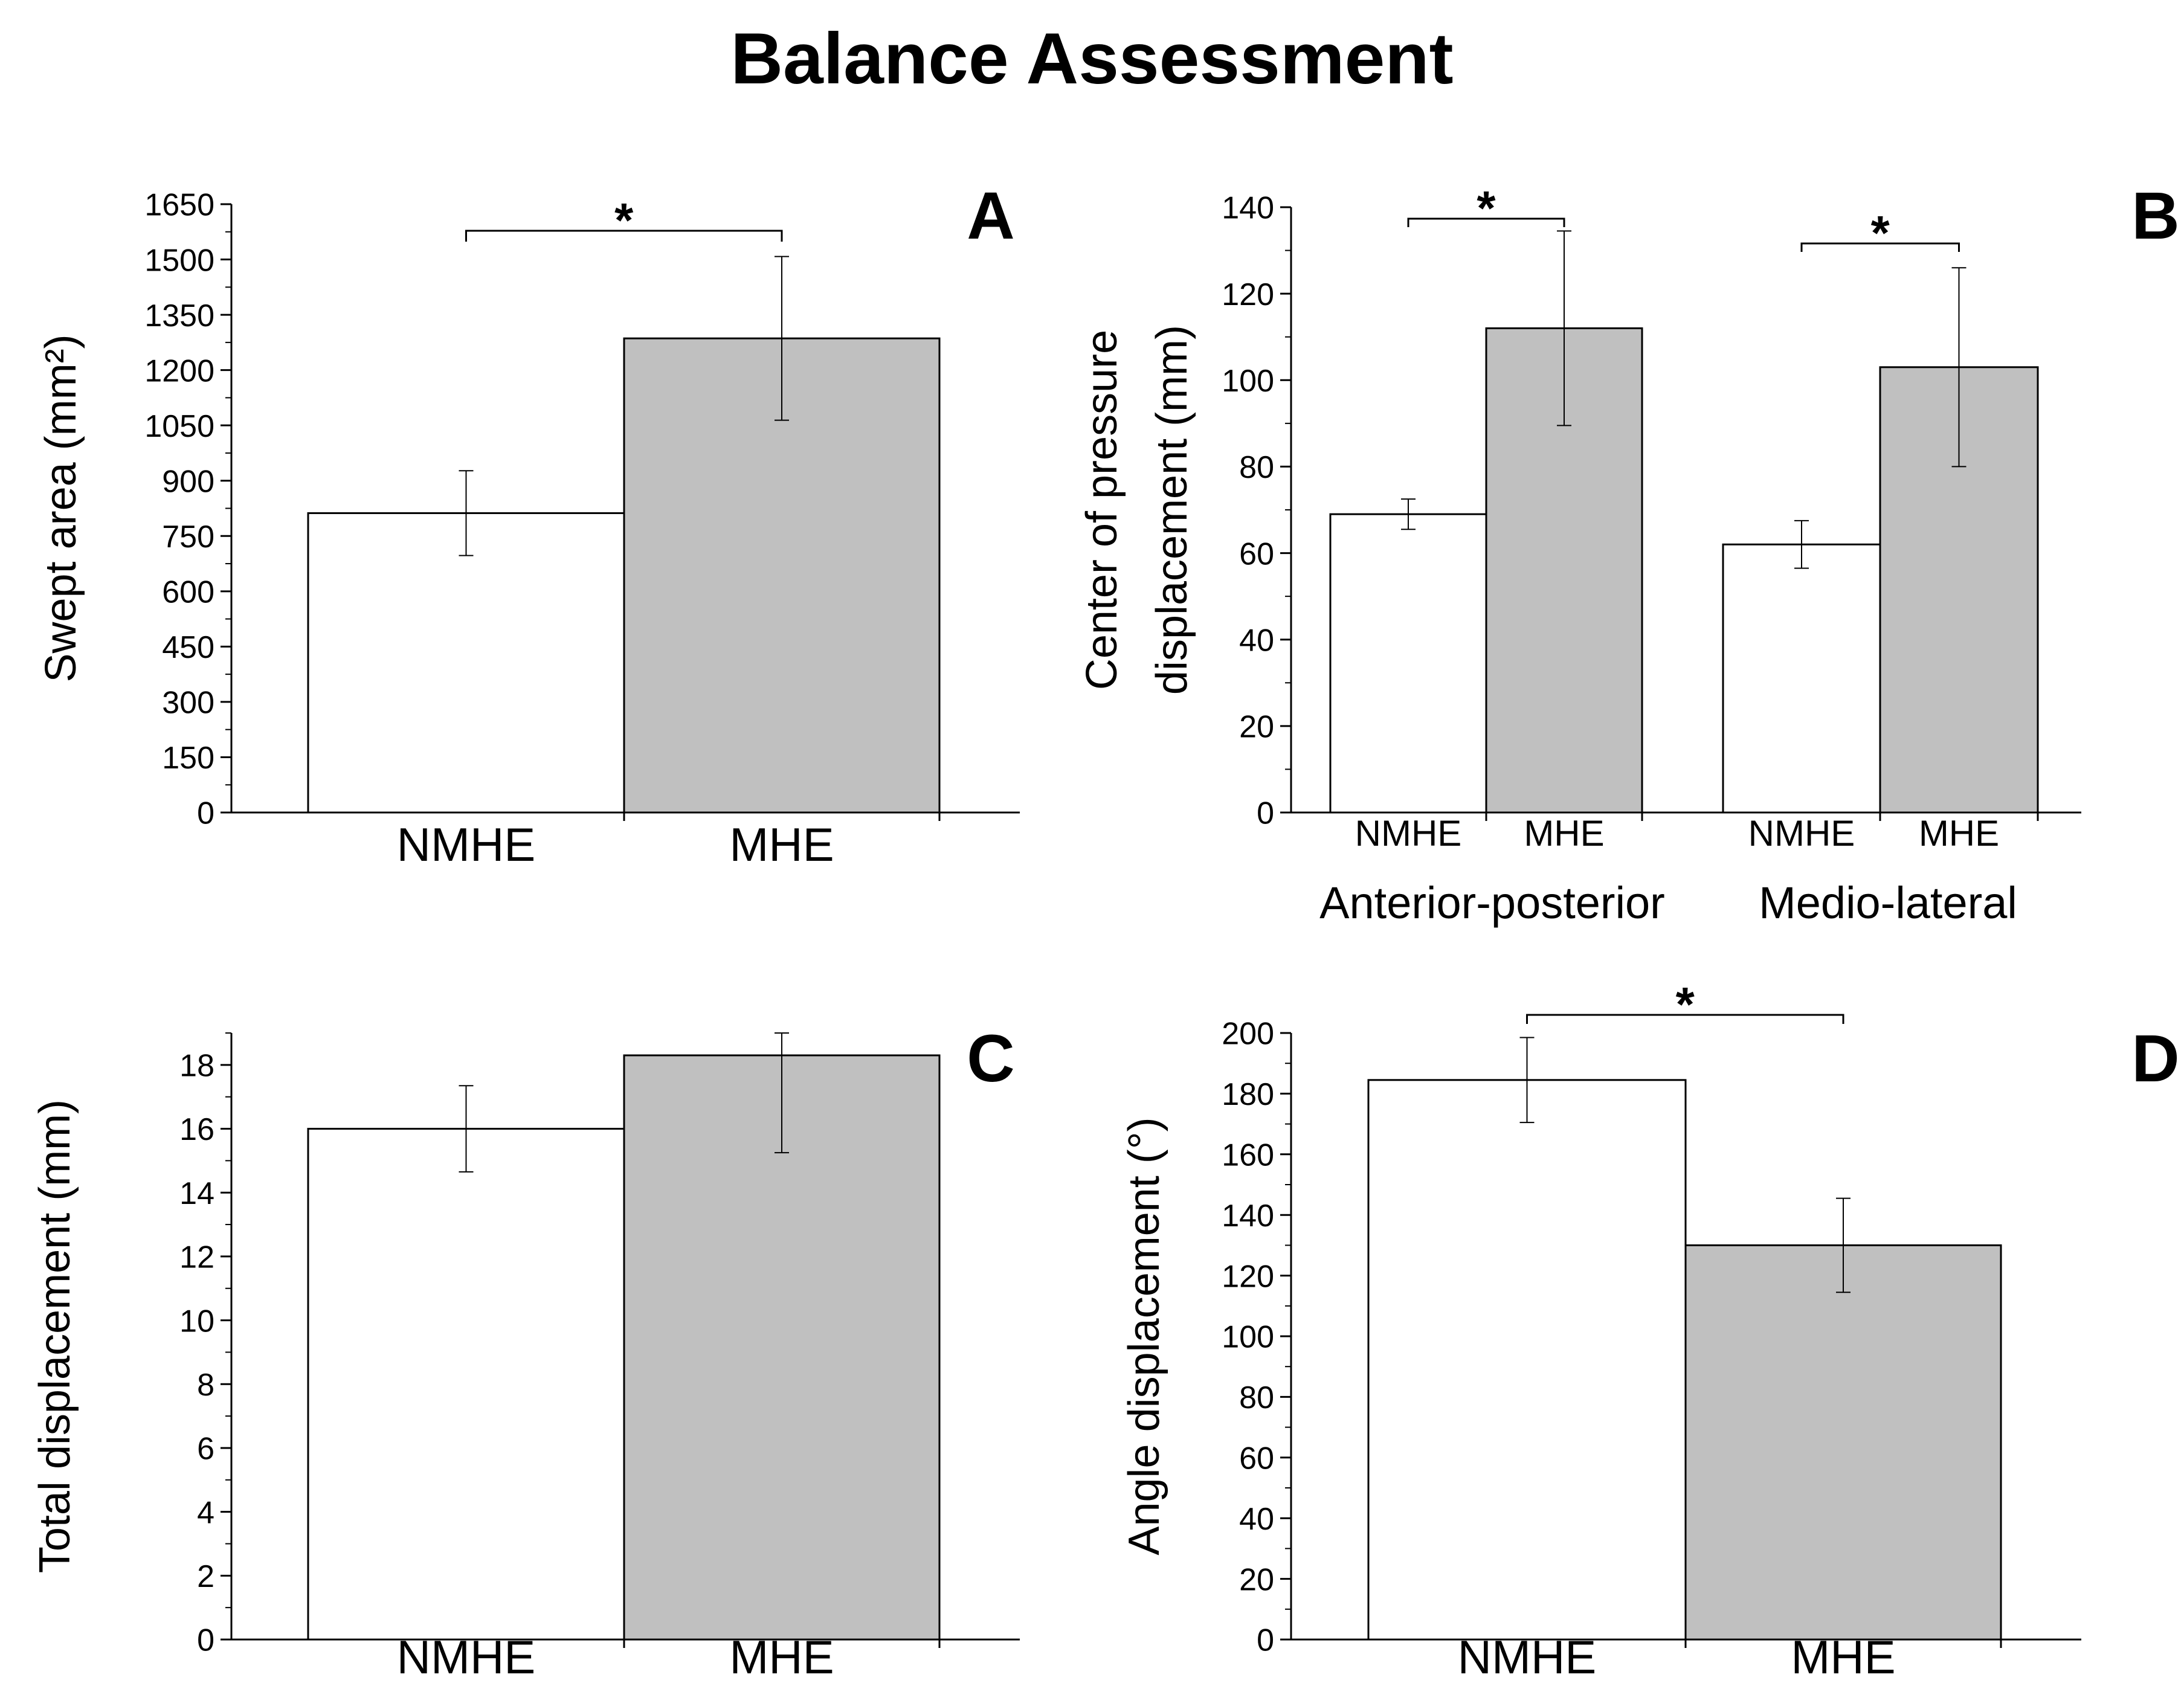 This screenshot has height=1683, width=2184. Describe the element at coordinates (2155, 1059) in the screenshot. I see `panel-label: D` at that location.